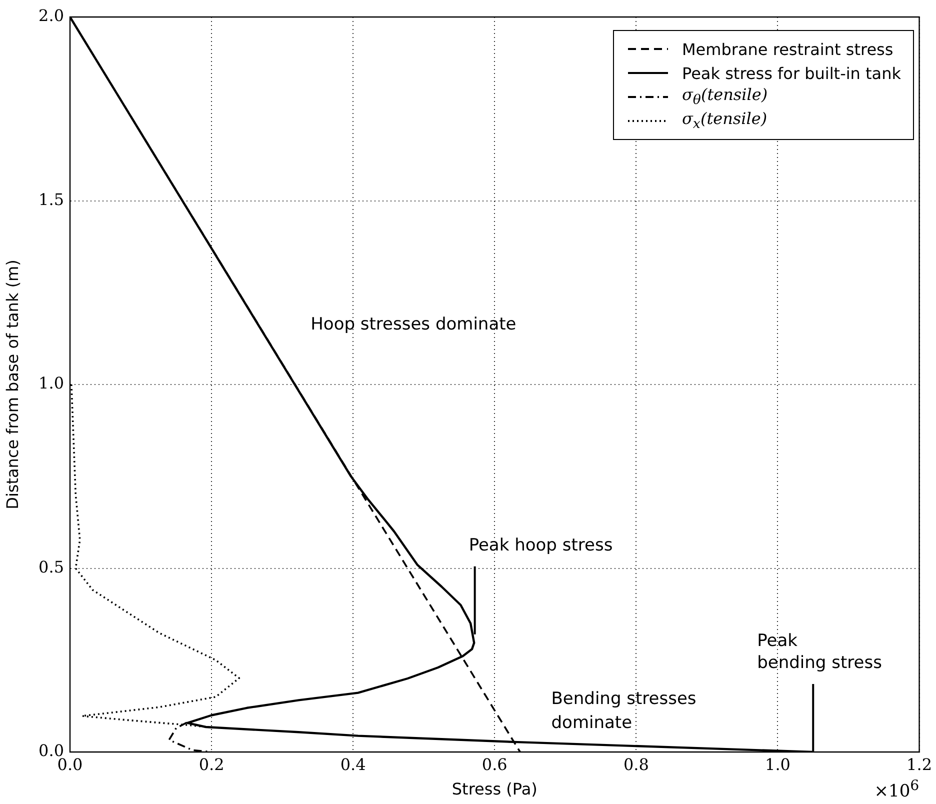 This screenshot has width=936, height=804. I want to click on y-tick-label: 1.0, so click(51, 383).